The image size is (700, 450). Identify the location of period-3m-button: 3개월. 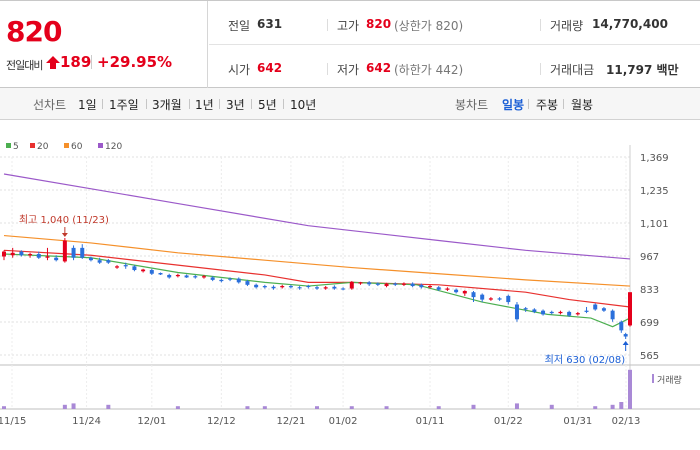
(167, 105).